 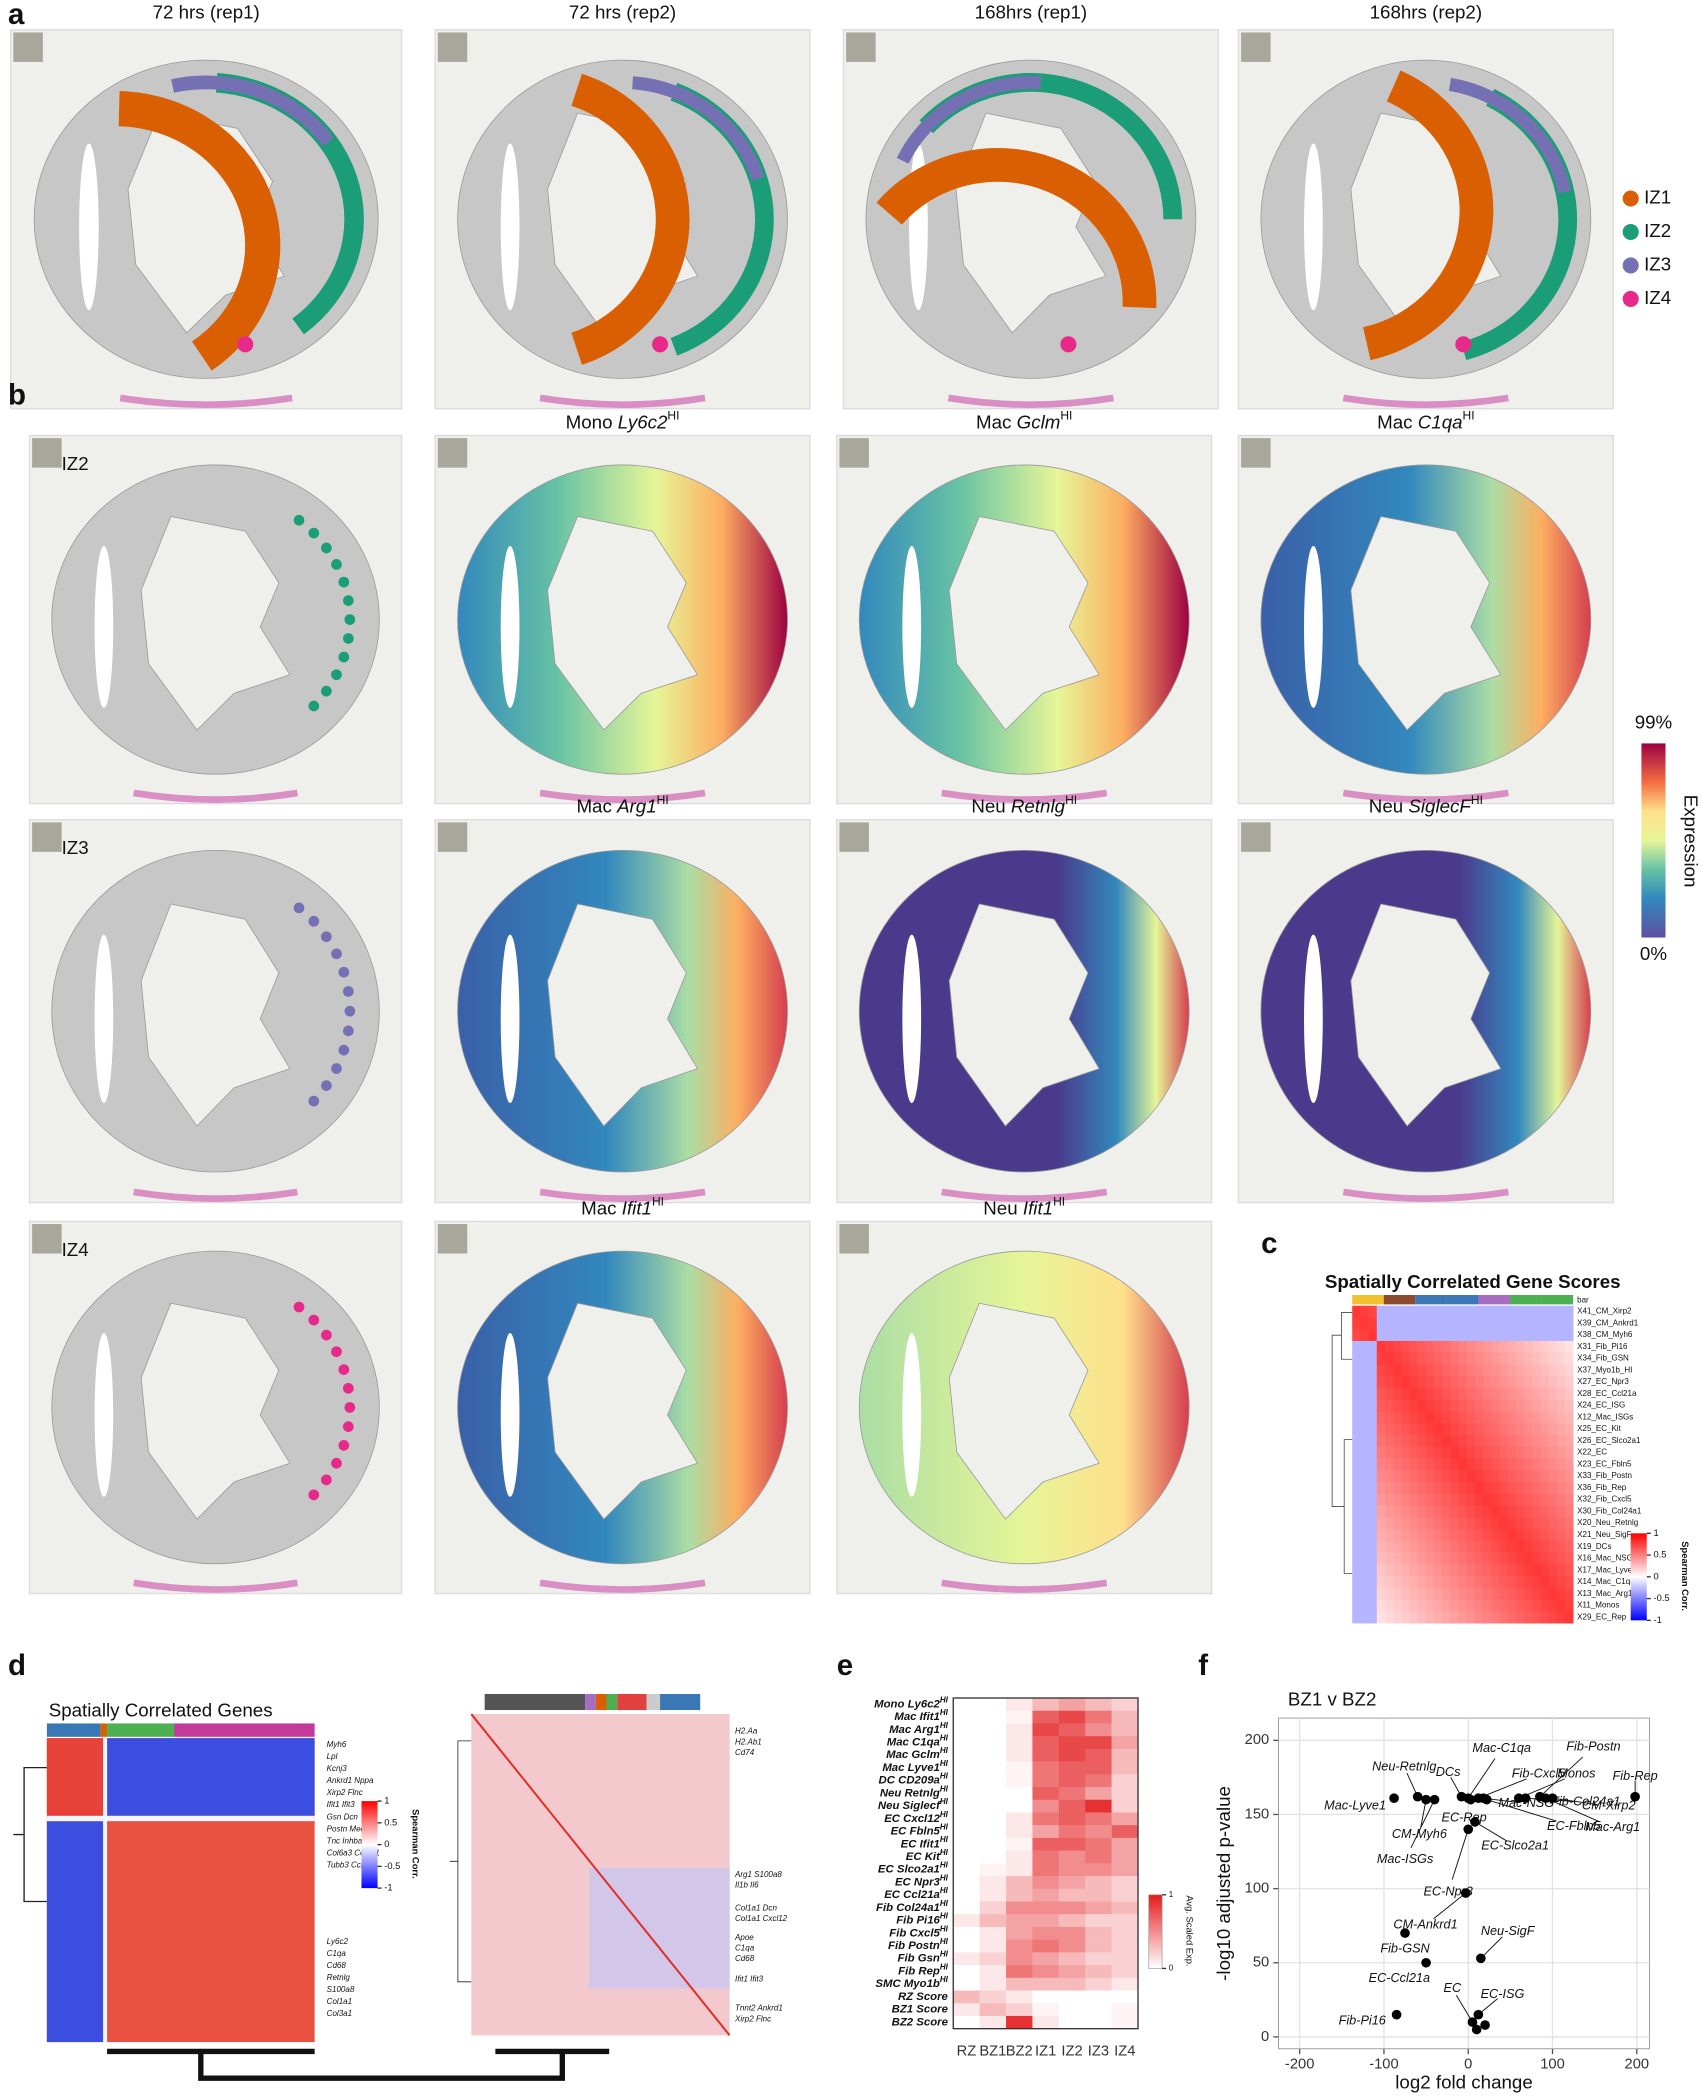 I want to click on row-label: Fib PostnHI, so click(x=918, y=1944).